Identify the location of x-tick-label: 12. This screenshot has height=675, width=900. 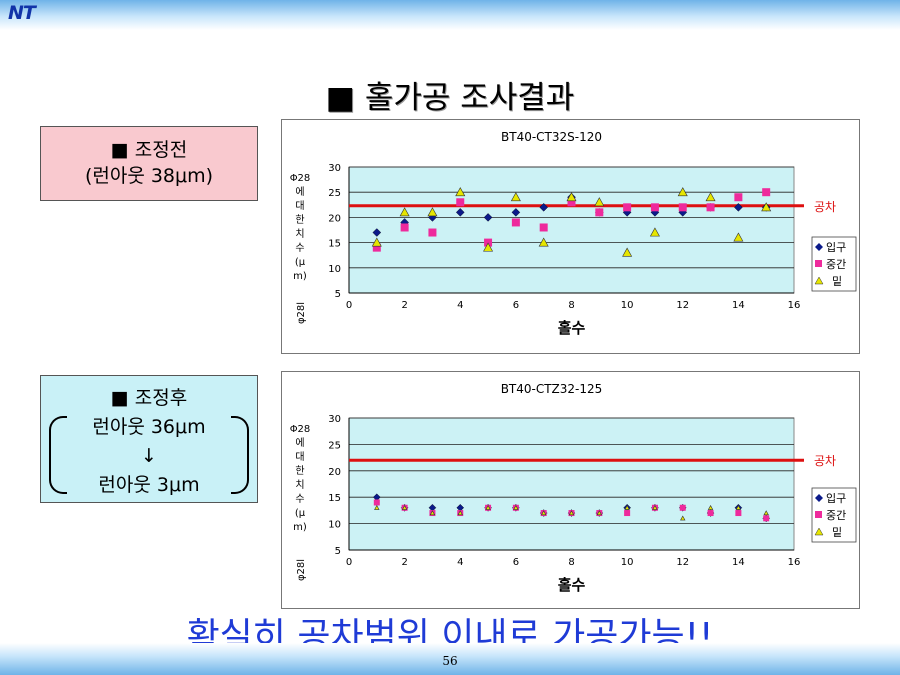
(682, 305).